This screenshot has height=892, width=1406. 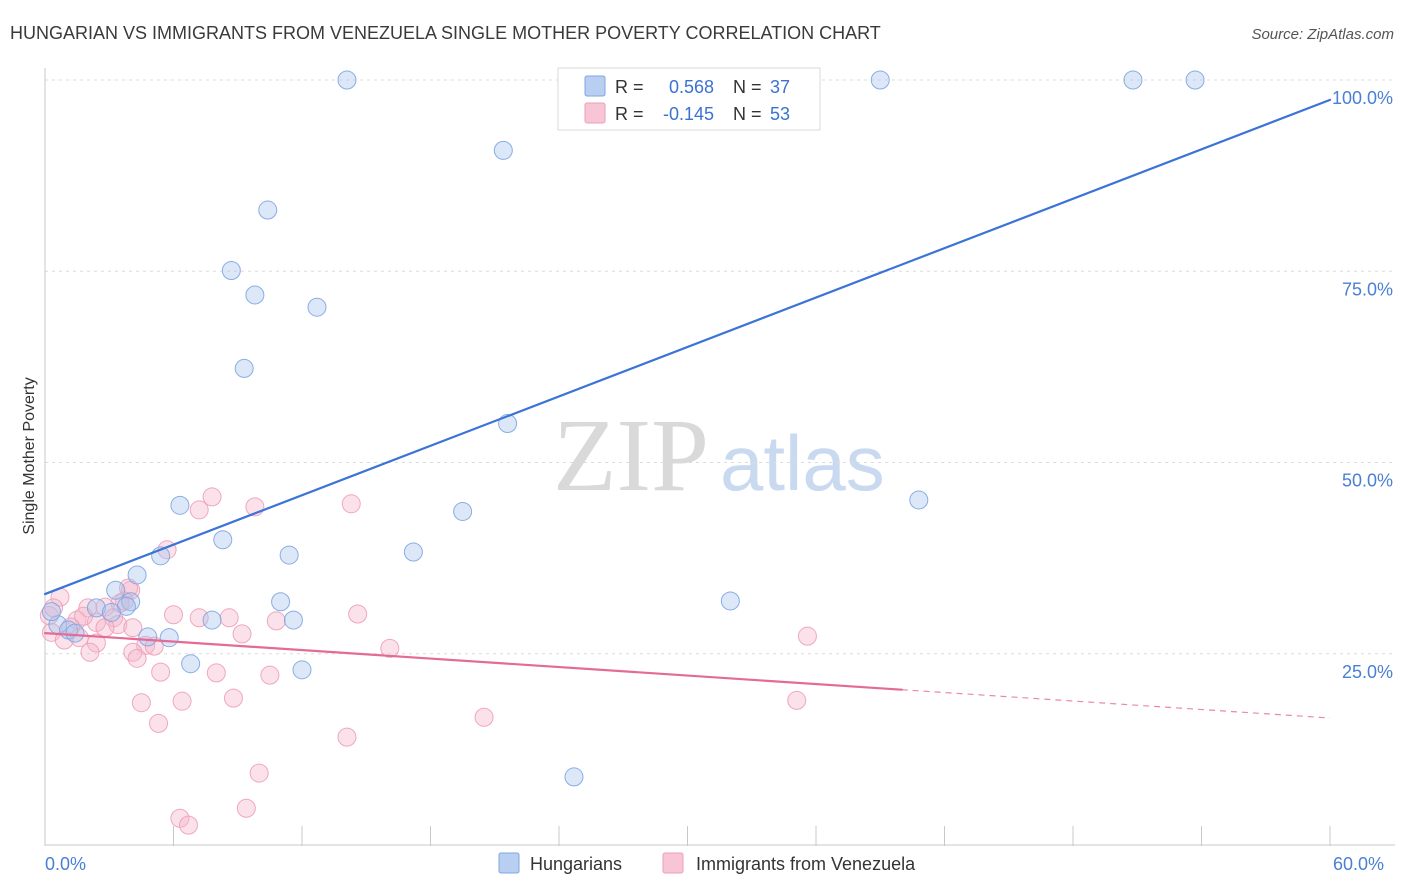 I want to click on x-ticks, so click(x=687, y=836).